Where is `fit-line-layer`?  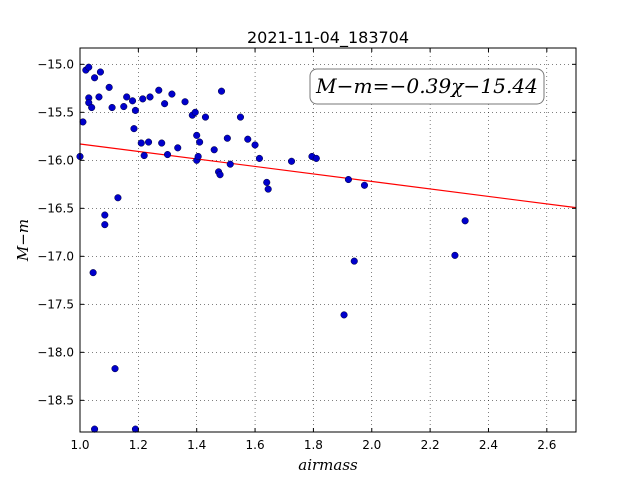
fit-line-layer is located at coordinates (328, 176).